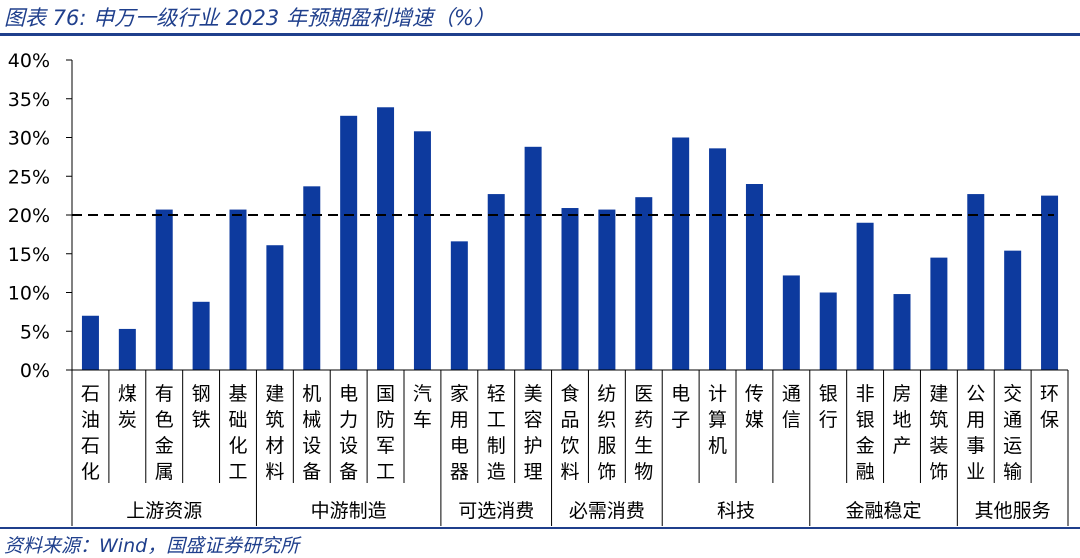  Describe the element at coordinates (164, 433) in the screenshot. I see `category-label: 有色金属` at that location.